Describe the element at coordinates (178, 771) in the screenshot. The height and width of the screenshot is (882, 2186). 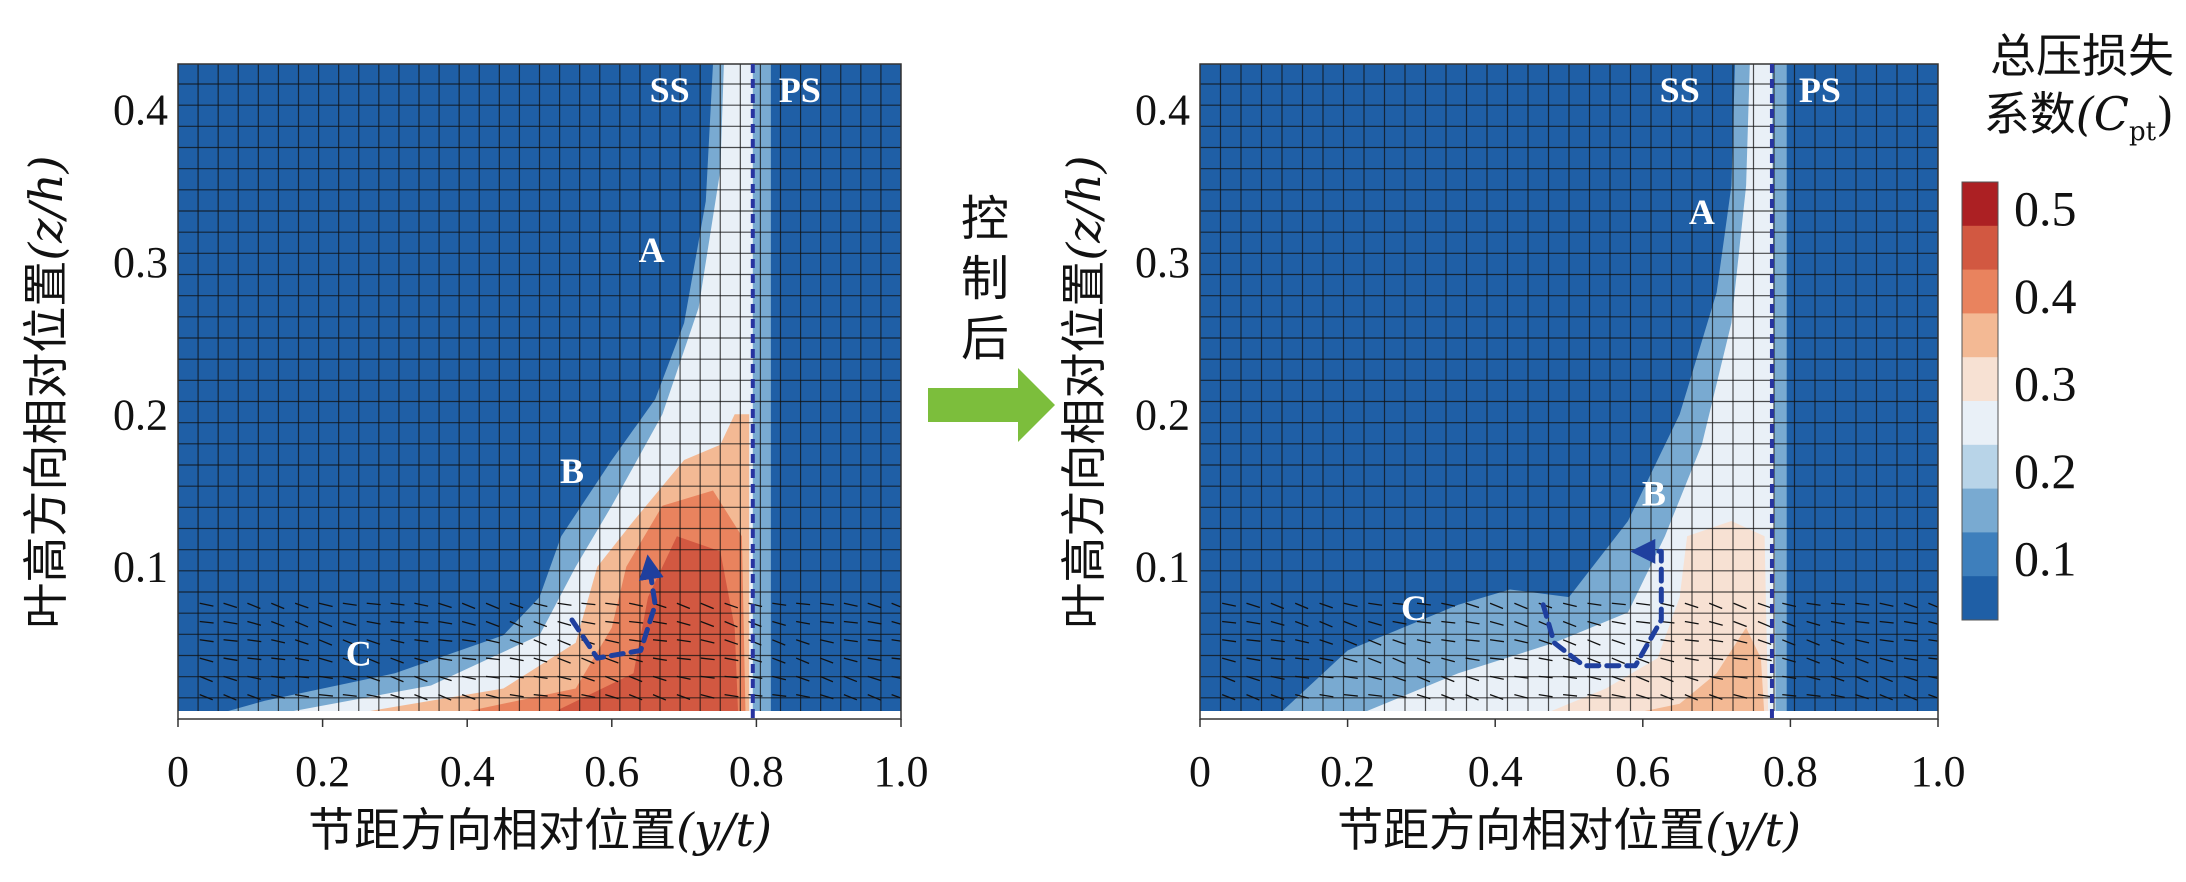
I see `x-tick-label: 0` at that location.